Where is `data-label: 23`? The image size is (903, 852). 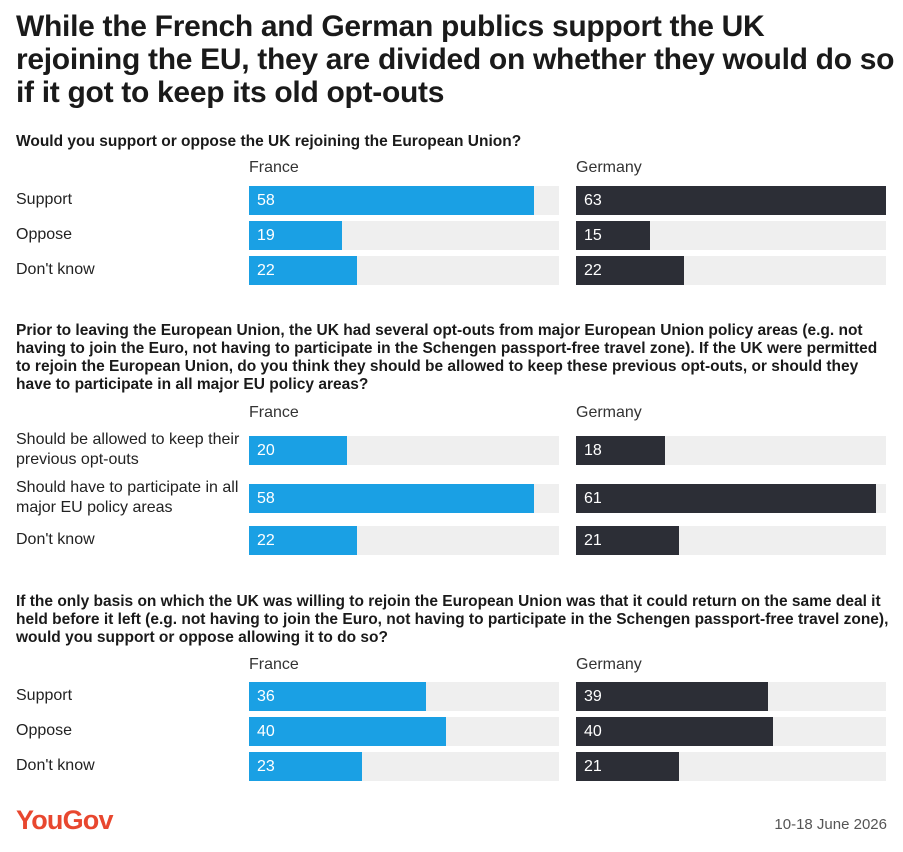 data-label: 23 is located at coordinates (266, 766).